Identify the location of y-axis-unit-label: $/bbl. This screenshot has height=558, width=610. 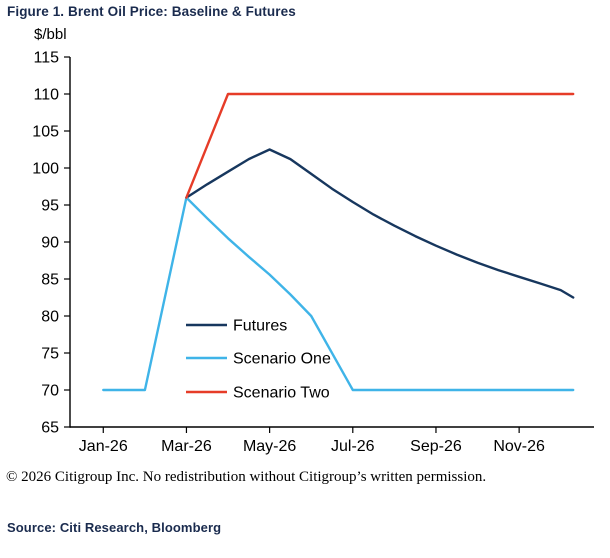
(50, 34).